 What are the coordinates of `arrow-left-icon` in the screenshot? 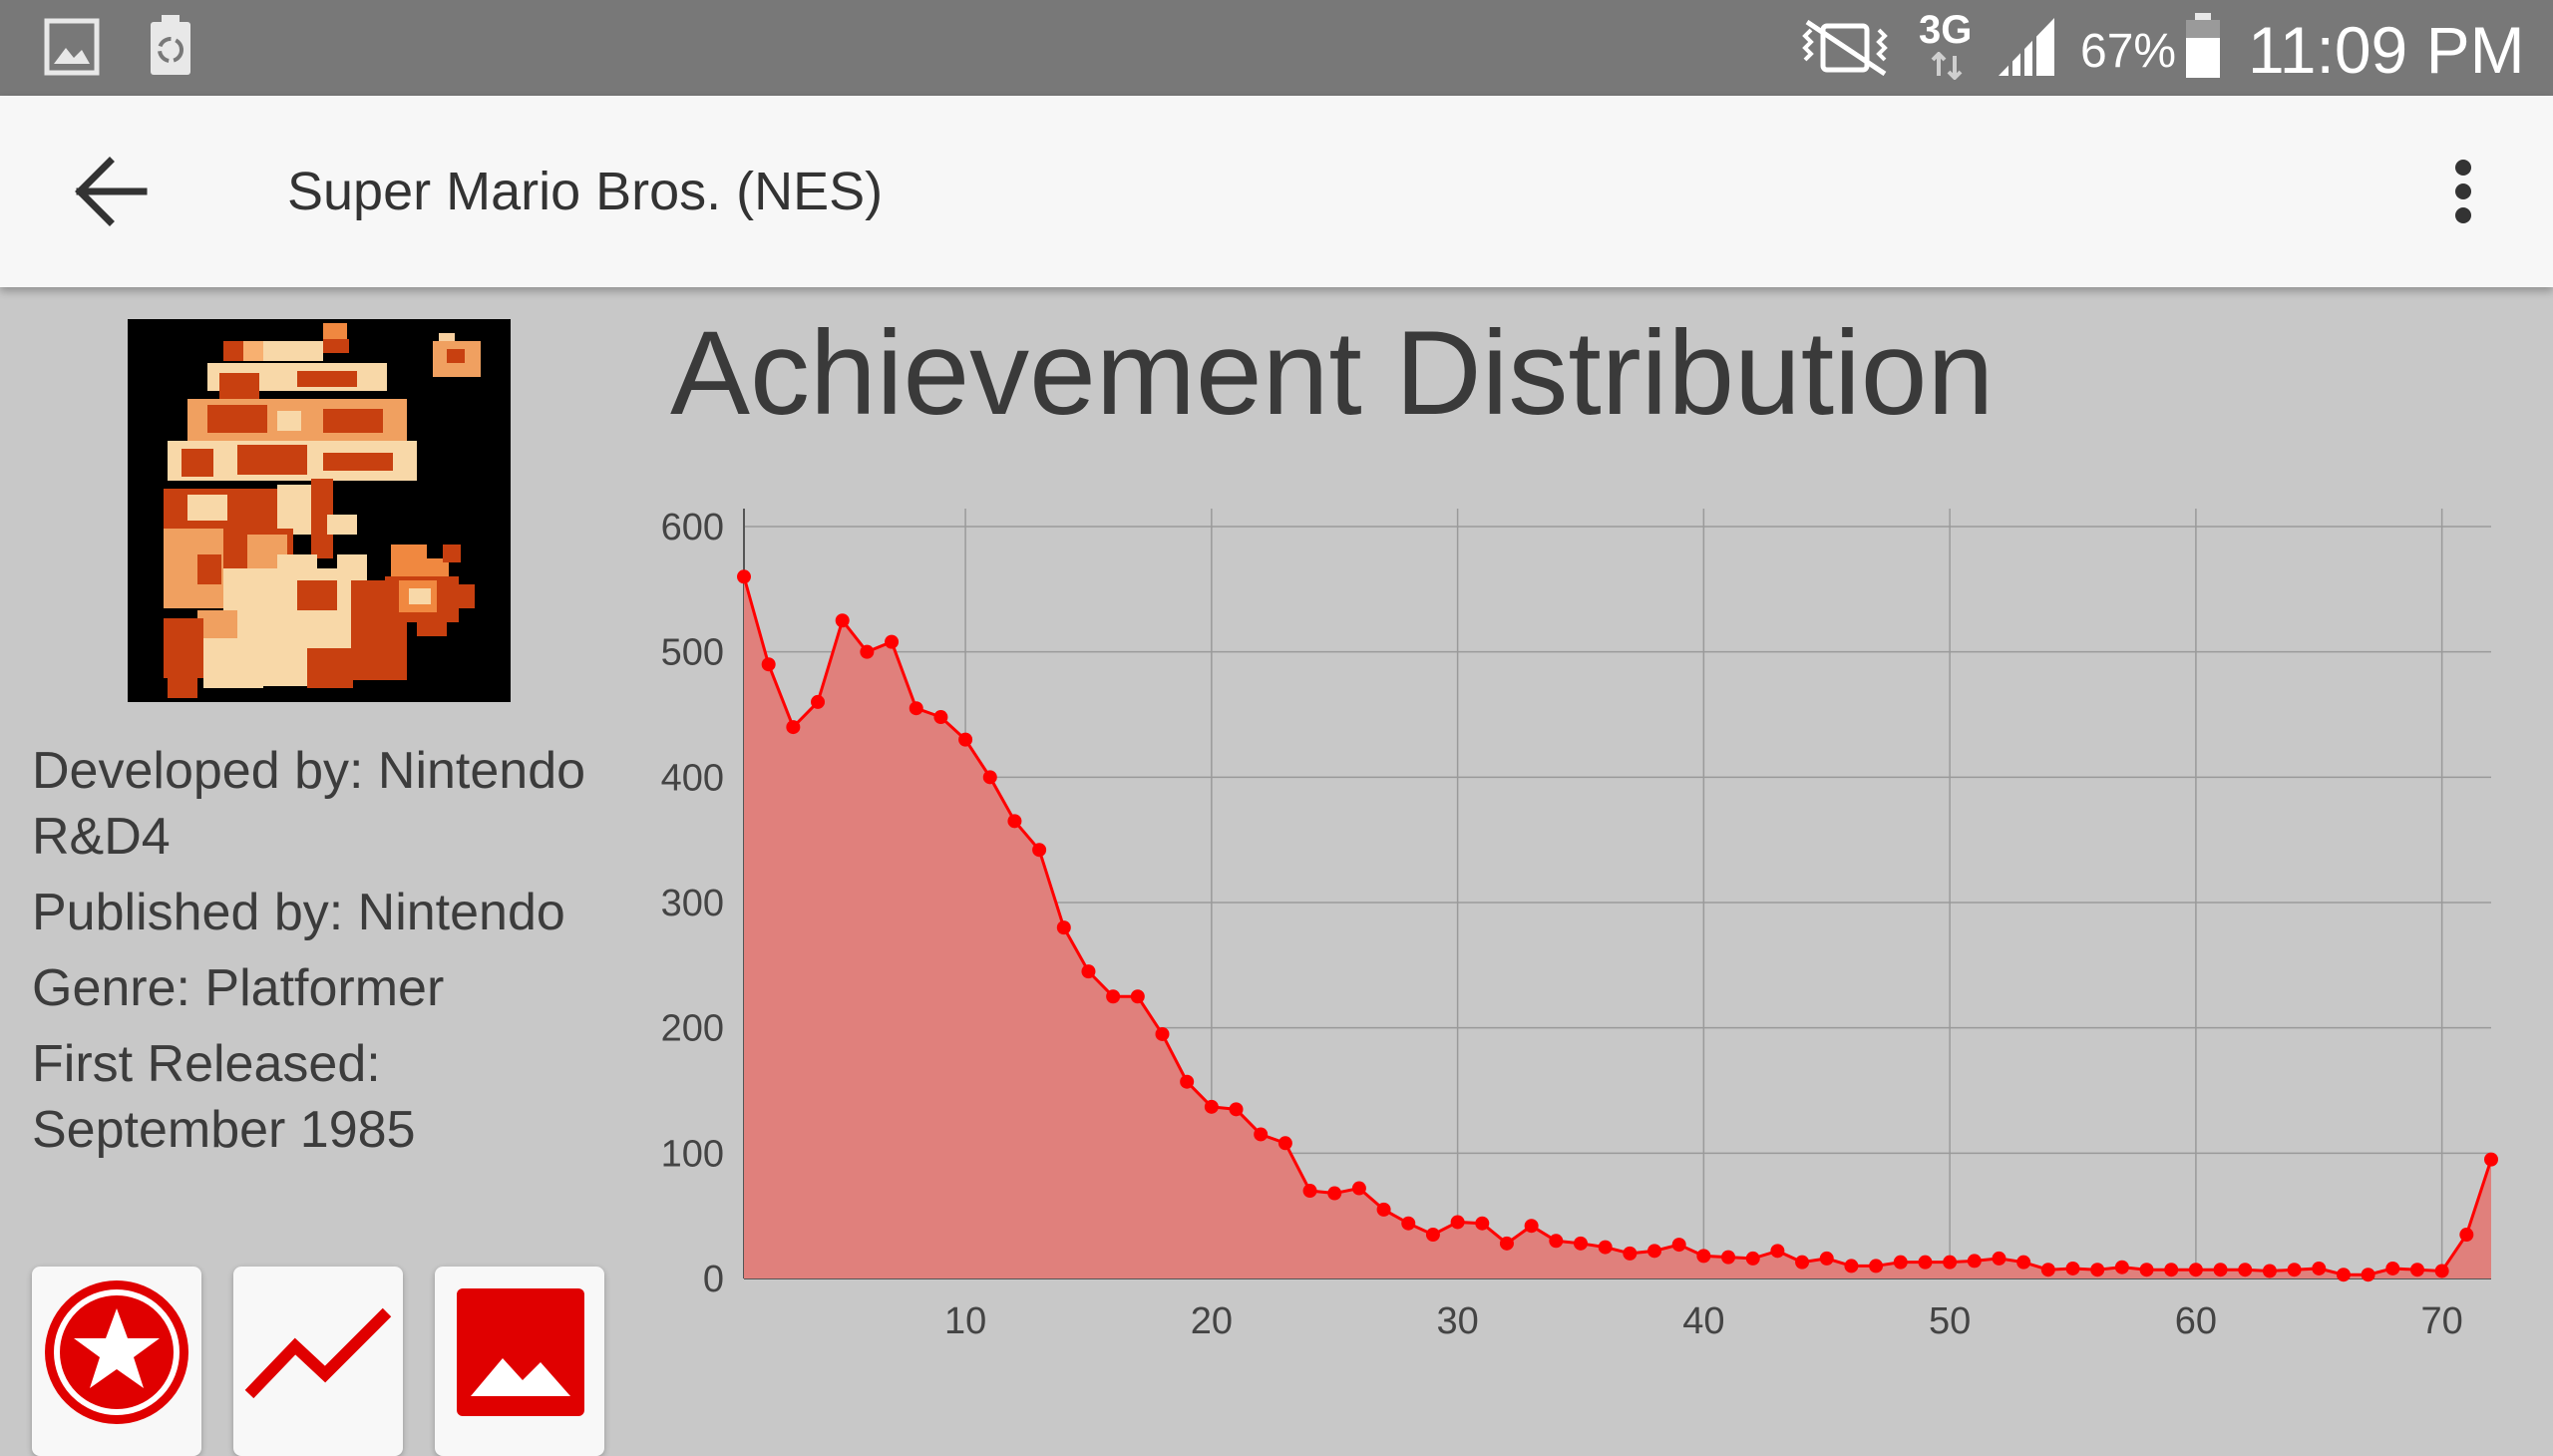 It's located at (112, 191).